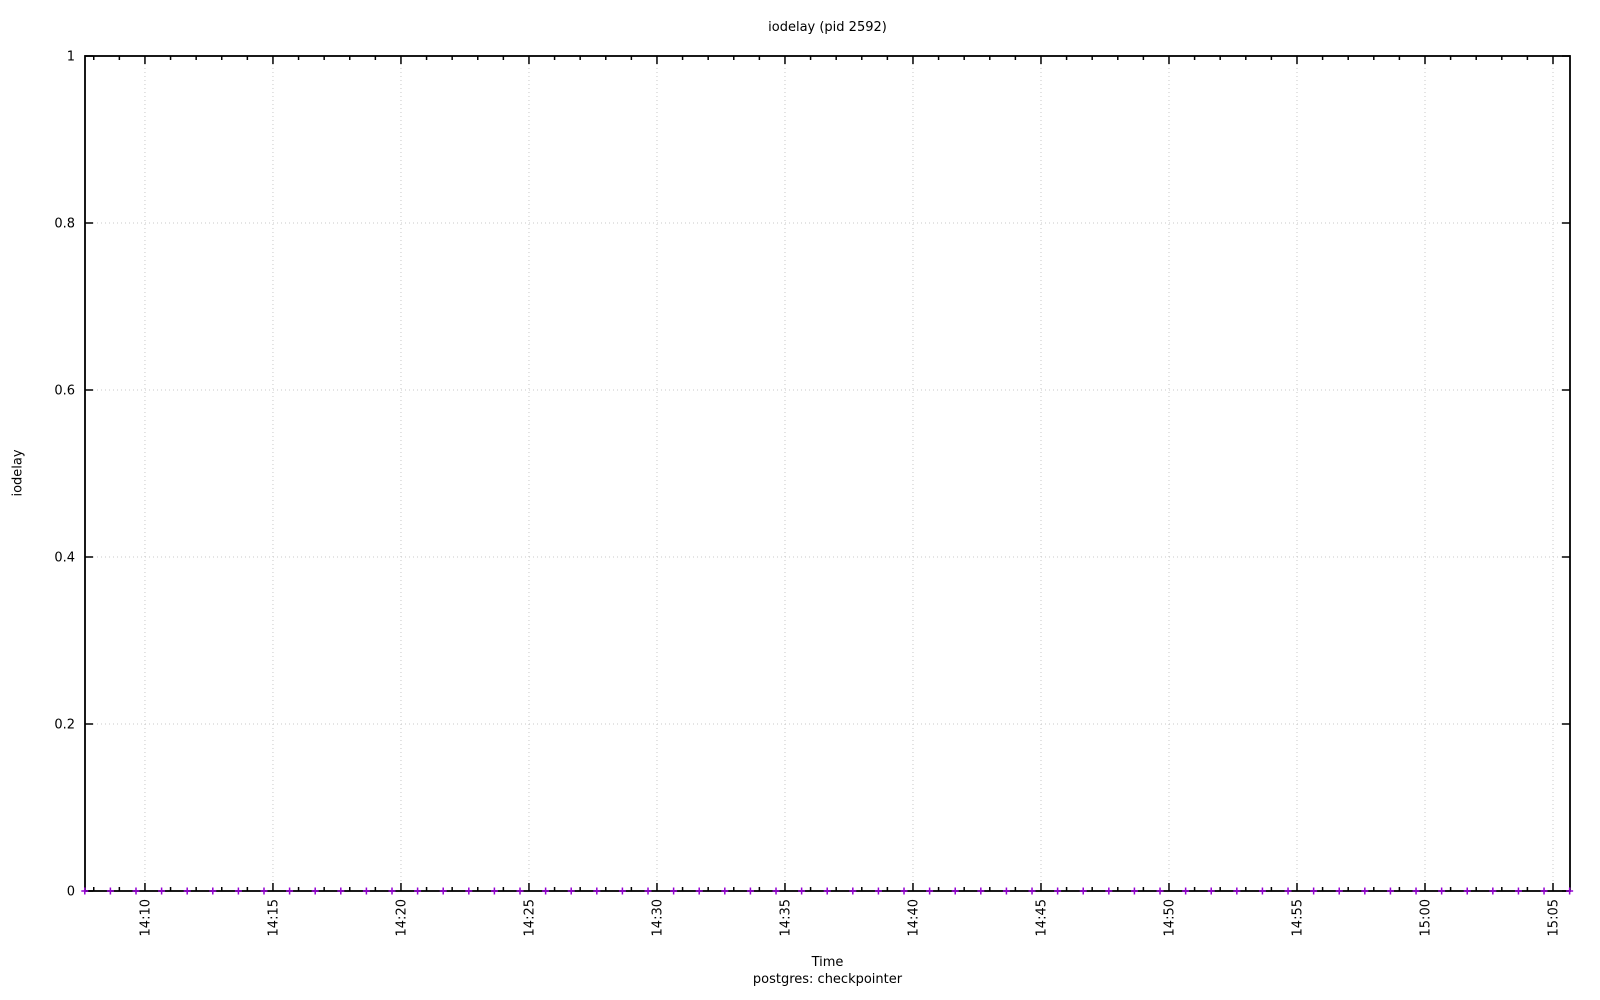 This screenshot has width=1600, height=1000. I want to click on y-axis-title: iodelay, so click(18, 473).